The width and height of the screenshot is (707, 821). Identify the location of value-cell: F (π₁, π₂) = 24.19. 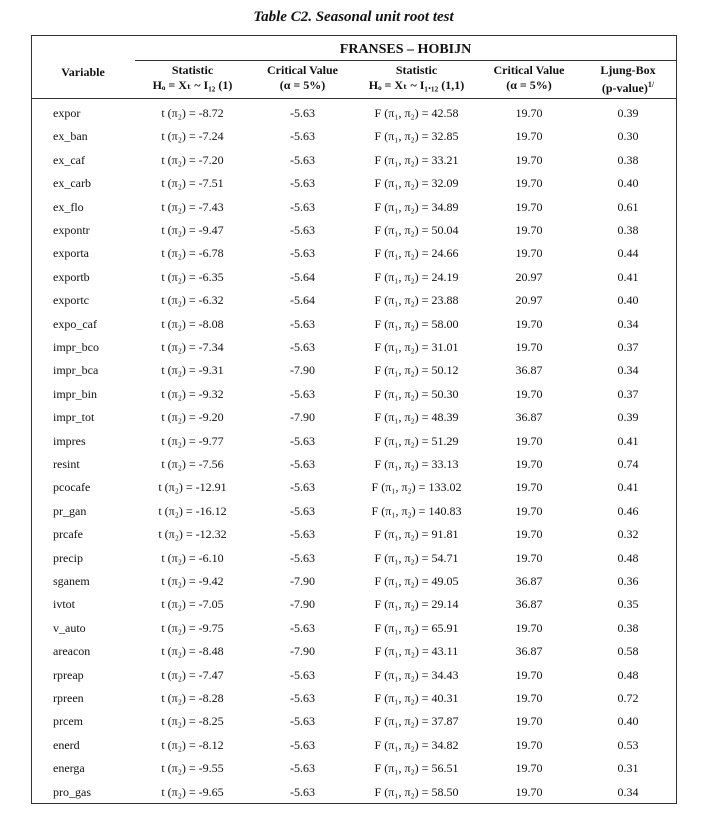
(416, 276).